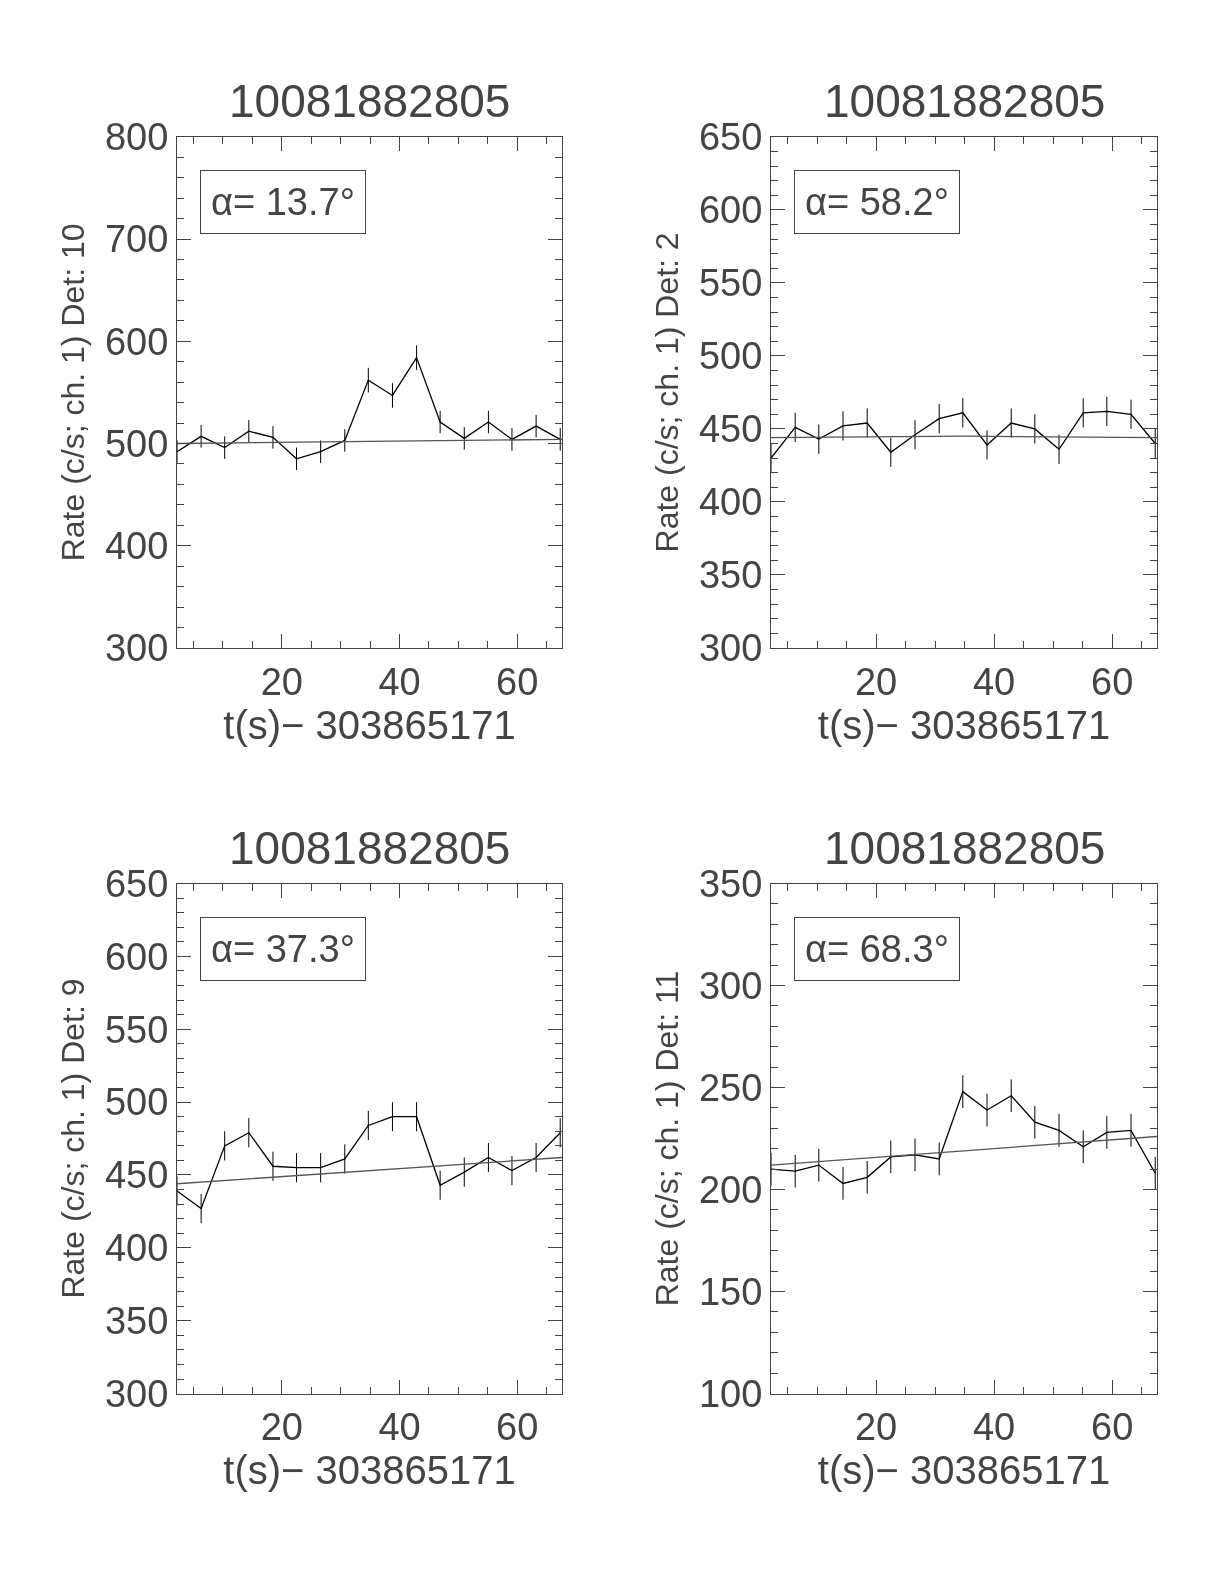 This screenshot has width=1224, height=1584. What do you see at coordinates (667, 392) in the screenshot?
I see `y-axis-title: Rate (c/s; ch. 1) Det: 2` at bounding box center [667, 392].